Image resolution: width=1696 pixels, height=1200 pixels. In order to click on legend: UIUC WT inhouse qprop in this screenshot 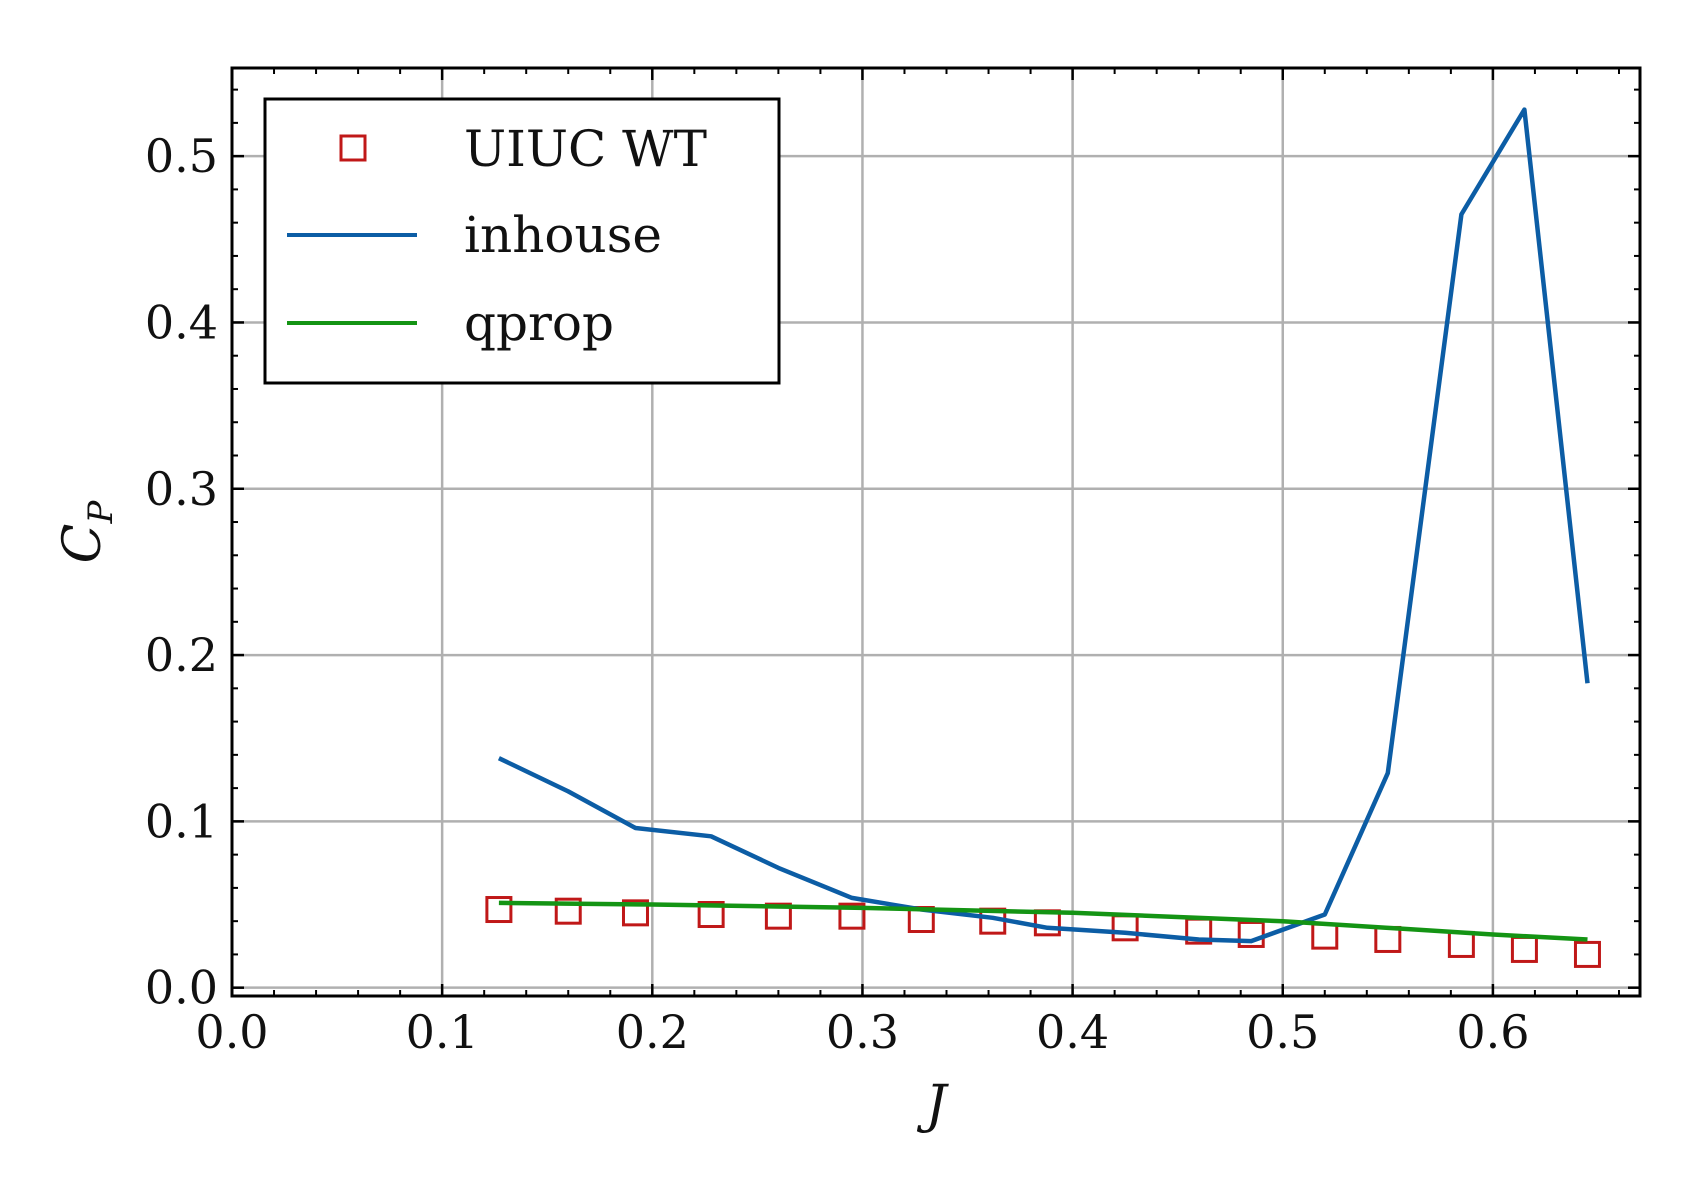, I will do `click(522, 241)`.